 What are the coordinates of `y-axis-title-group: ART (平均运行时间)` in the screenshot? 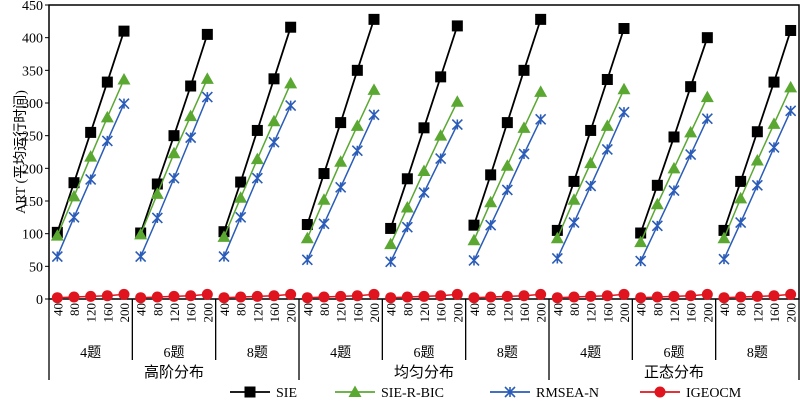 It's located at (21, 152).